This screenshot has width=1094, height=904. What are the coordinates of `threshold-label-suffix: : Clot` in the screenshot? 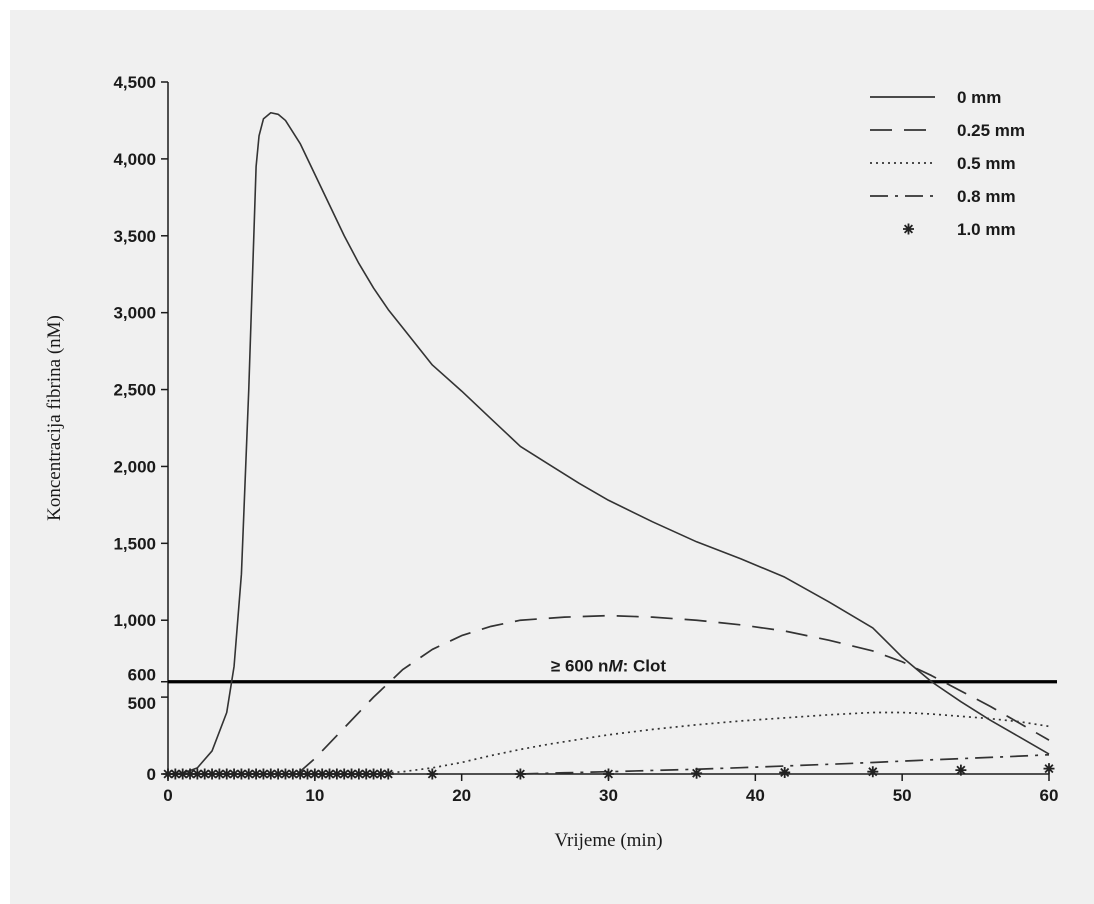 It's located at (645, 666).